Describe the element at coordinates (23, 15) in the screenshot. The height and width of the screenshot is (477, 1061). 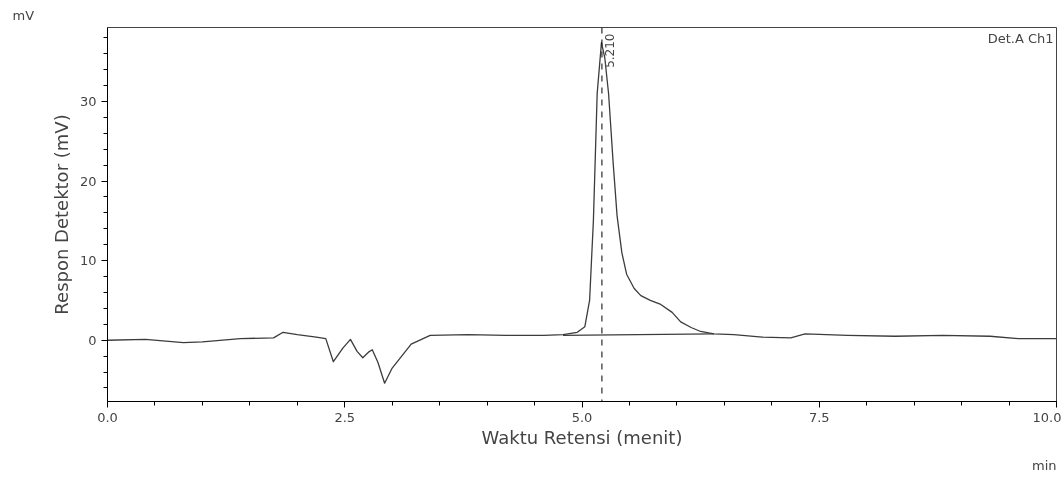
I see `text: mV` at that location.